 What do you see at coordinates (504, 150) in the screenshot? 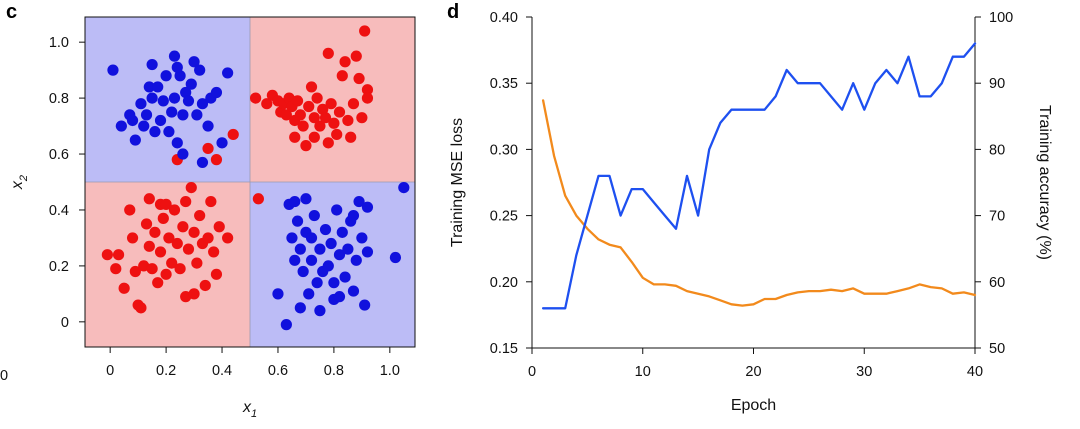
I see `left-y-tick-label: 0.30` at bounding box center [504, 150].